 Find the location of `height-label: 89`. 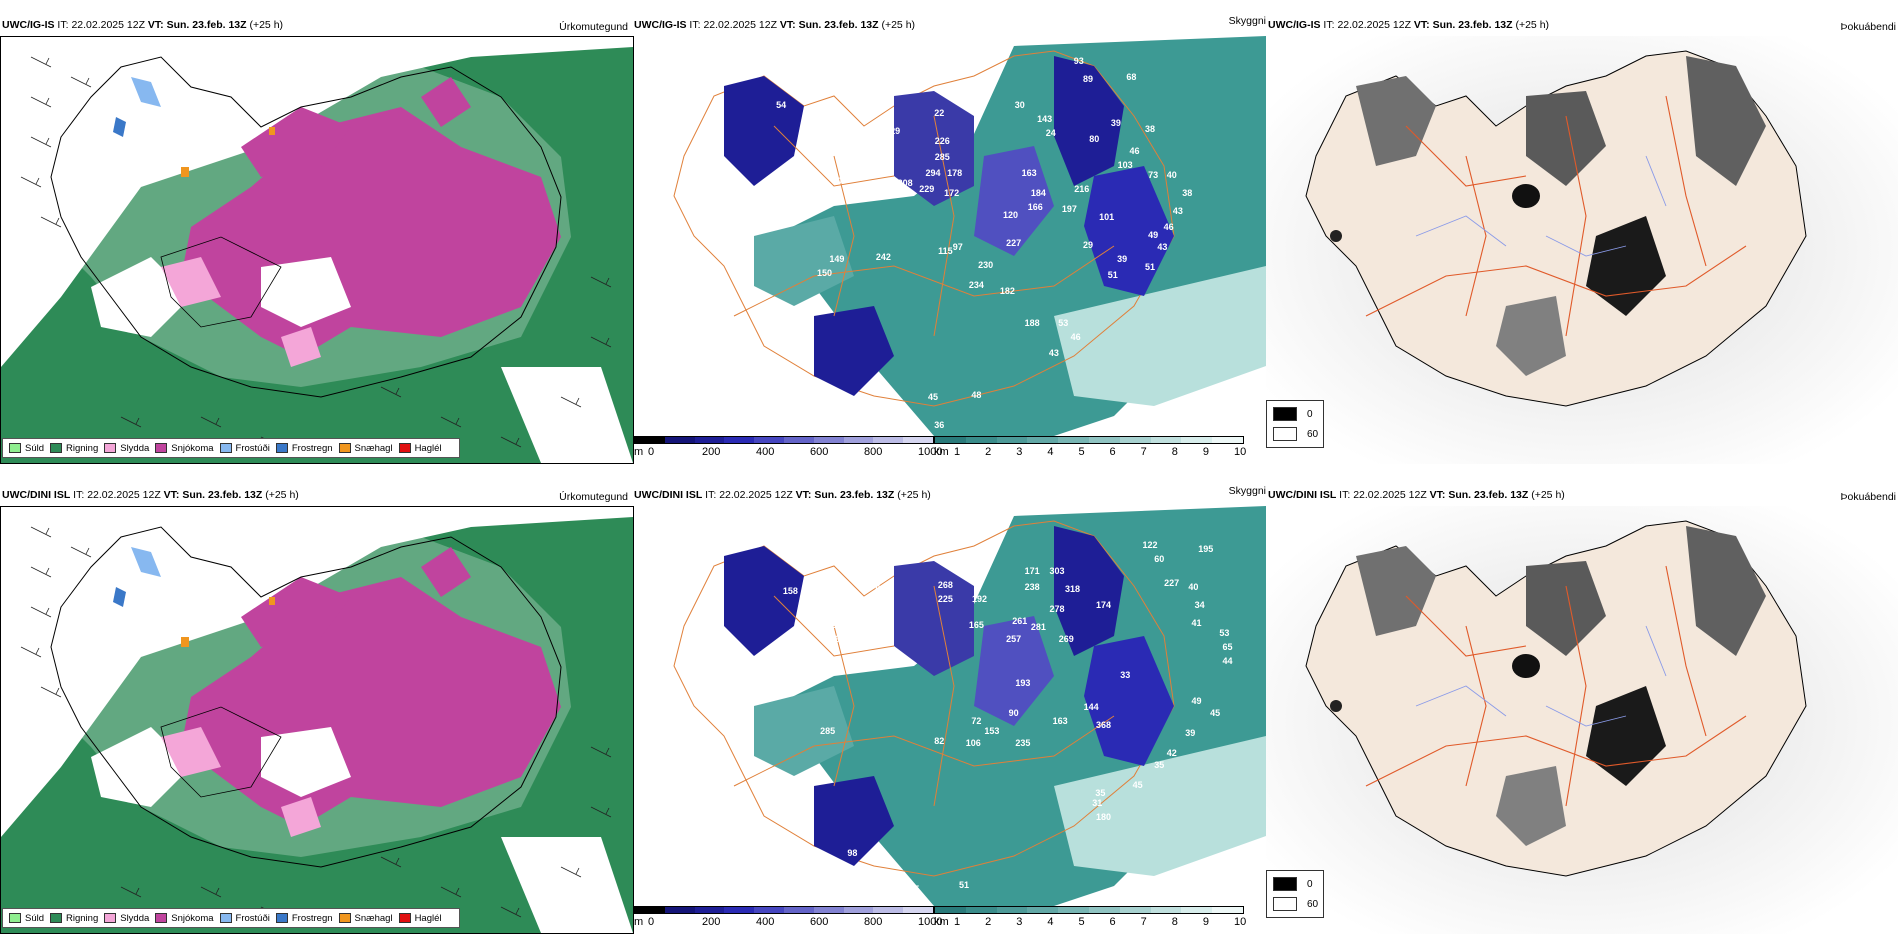

height-label: 89 is located at coordinates (1088, 79).